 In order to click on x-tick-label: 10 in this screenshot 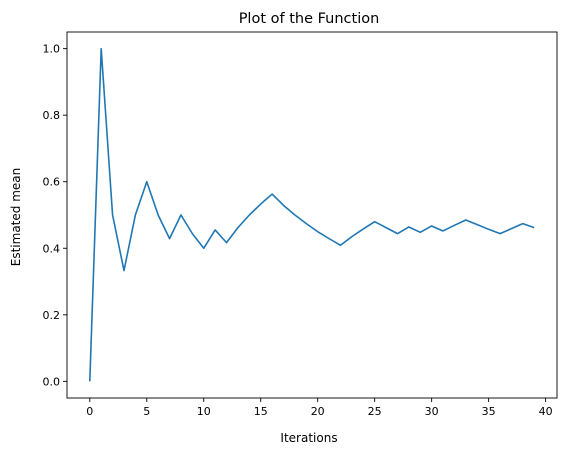, I will do `click(204, 411)`.